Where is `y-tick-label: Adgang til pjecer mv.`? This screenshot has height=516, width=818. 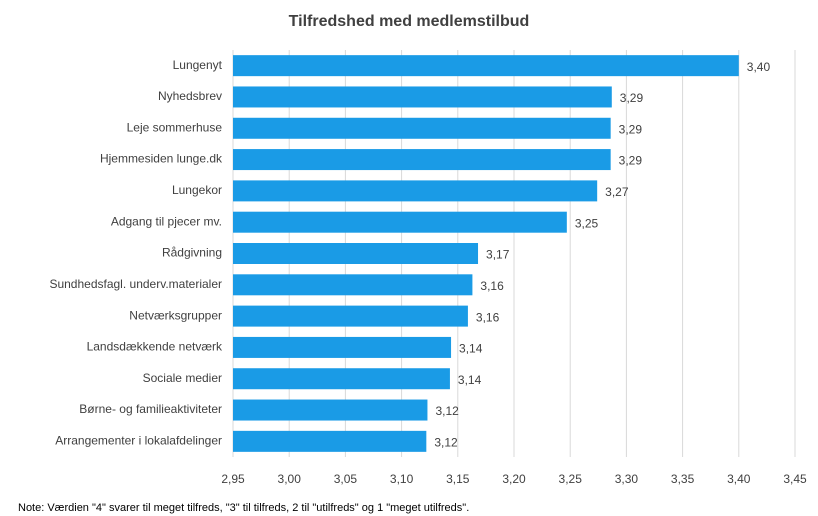
y-tick-label: Adgang til pjecer mv. is located at coordinates (166, 221).